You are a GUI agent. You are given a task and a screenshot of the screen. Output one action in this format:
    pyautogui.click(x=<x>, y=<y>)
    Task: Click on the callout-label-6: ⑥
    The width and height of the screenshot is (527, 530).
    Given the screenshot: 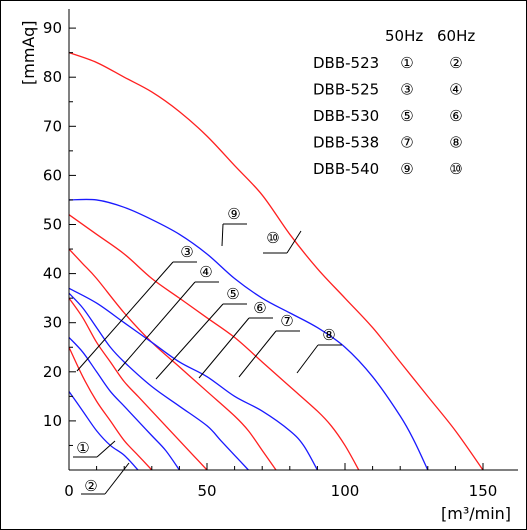 What is the action you would take?
    pyautogui.click(x=259, y=308)
    